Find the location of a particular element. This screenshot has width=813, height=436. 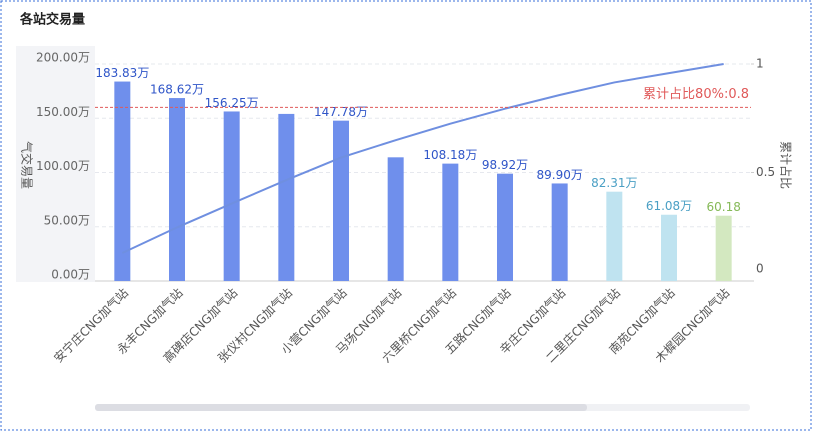

data-label: 98.92万 is located at coordinates (505, 165).